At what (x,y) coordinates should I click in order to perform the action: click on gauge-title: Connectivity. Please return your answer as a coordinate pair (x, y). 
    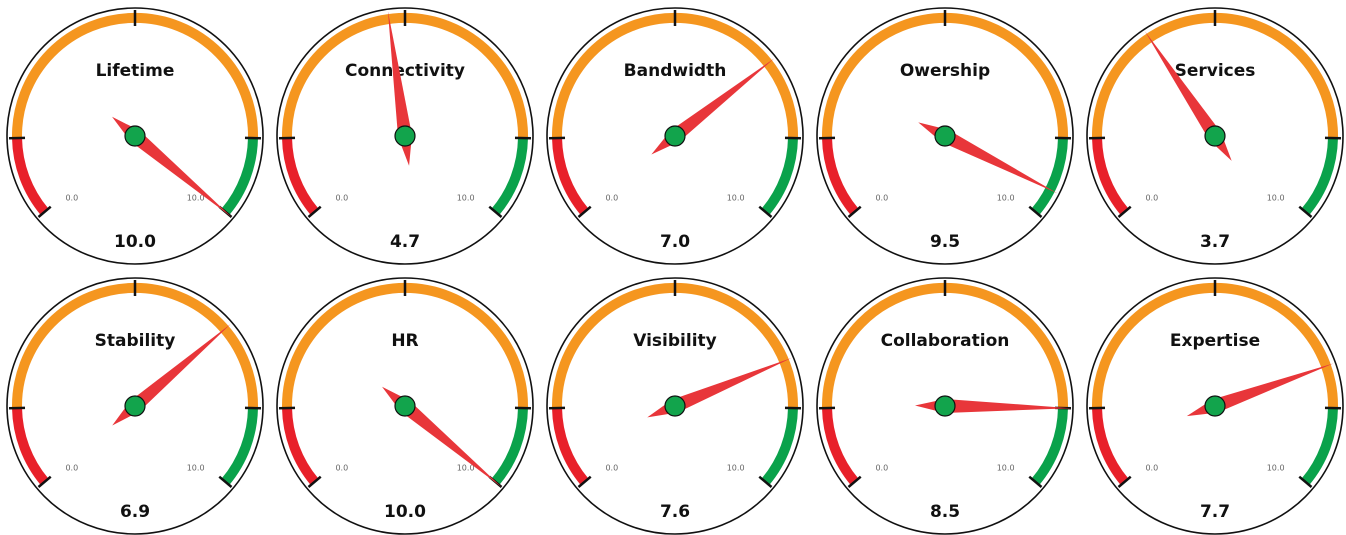
    Looking at the image, I should click on (405, 71).